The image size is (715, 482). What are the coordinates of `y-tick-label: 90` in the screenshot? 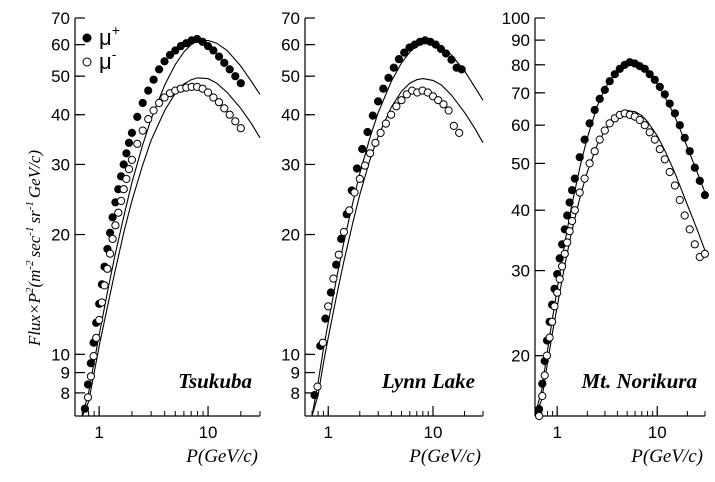 It's located at (520, 40).